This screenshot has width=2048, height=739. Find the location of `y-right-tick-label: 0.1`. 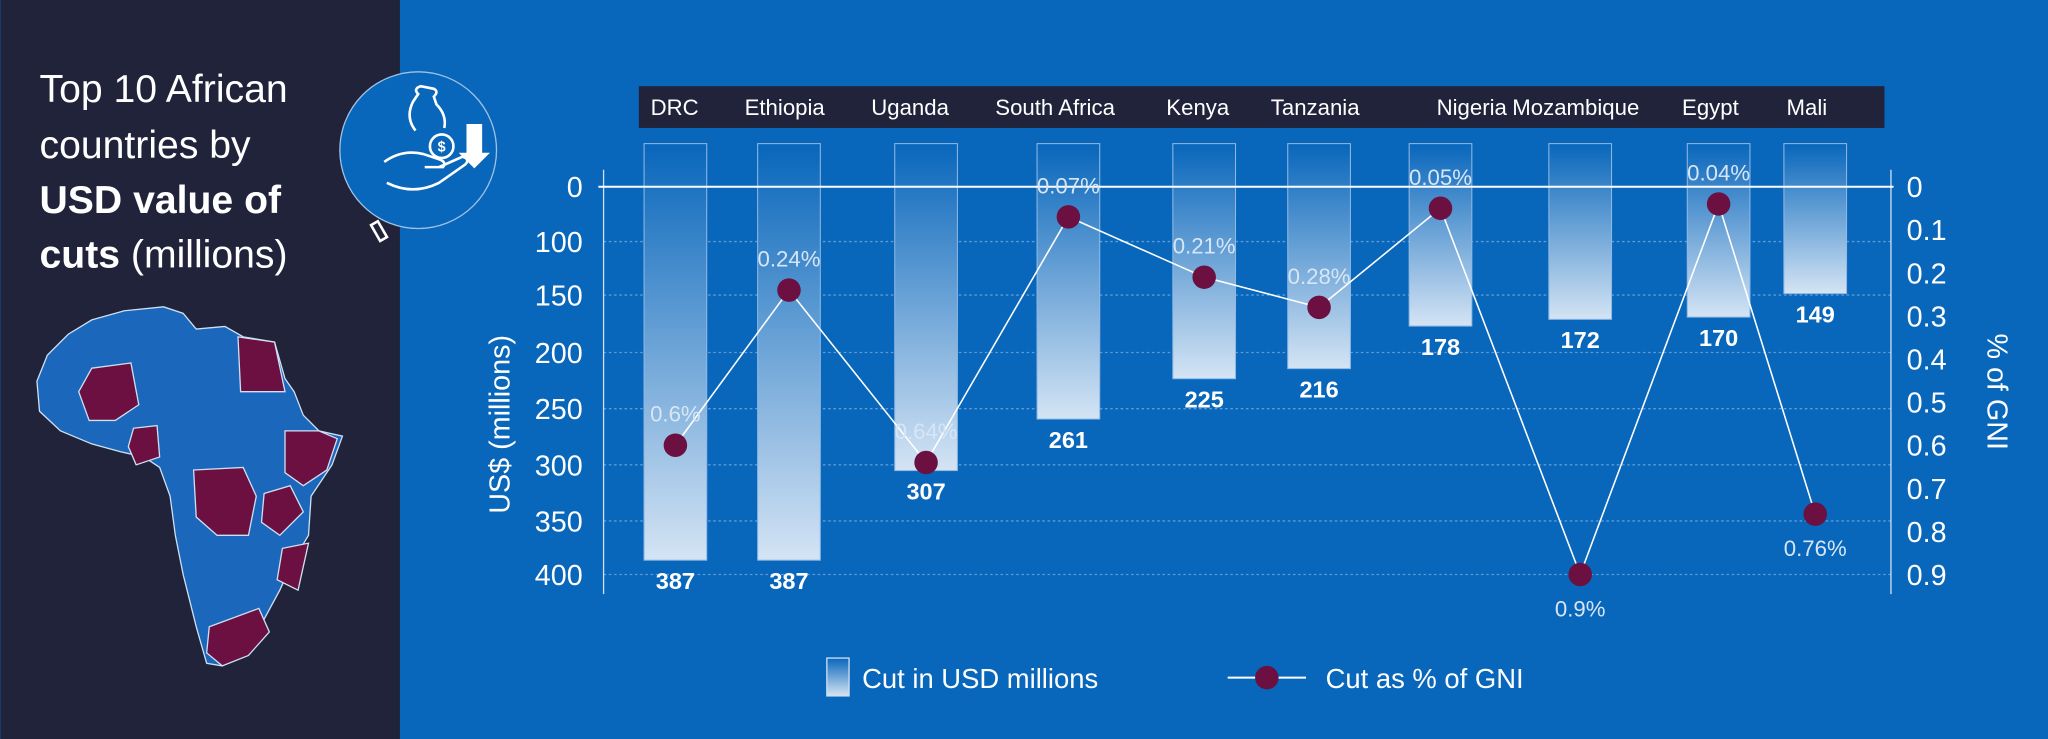

y-right-tick-label: 0.1 is located at coordinates (1927, 231).